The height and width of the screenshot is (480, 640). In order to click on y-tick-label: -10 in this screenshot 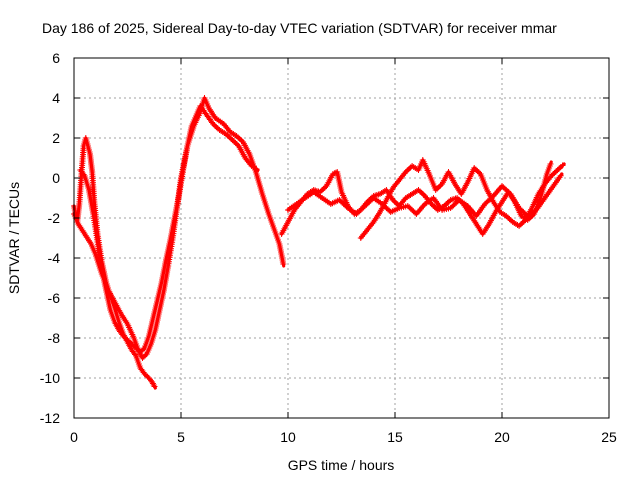, I will do `click(50, 378)`.